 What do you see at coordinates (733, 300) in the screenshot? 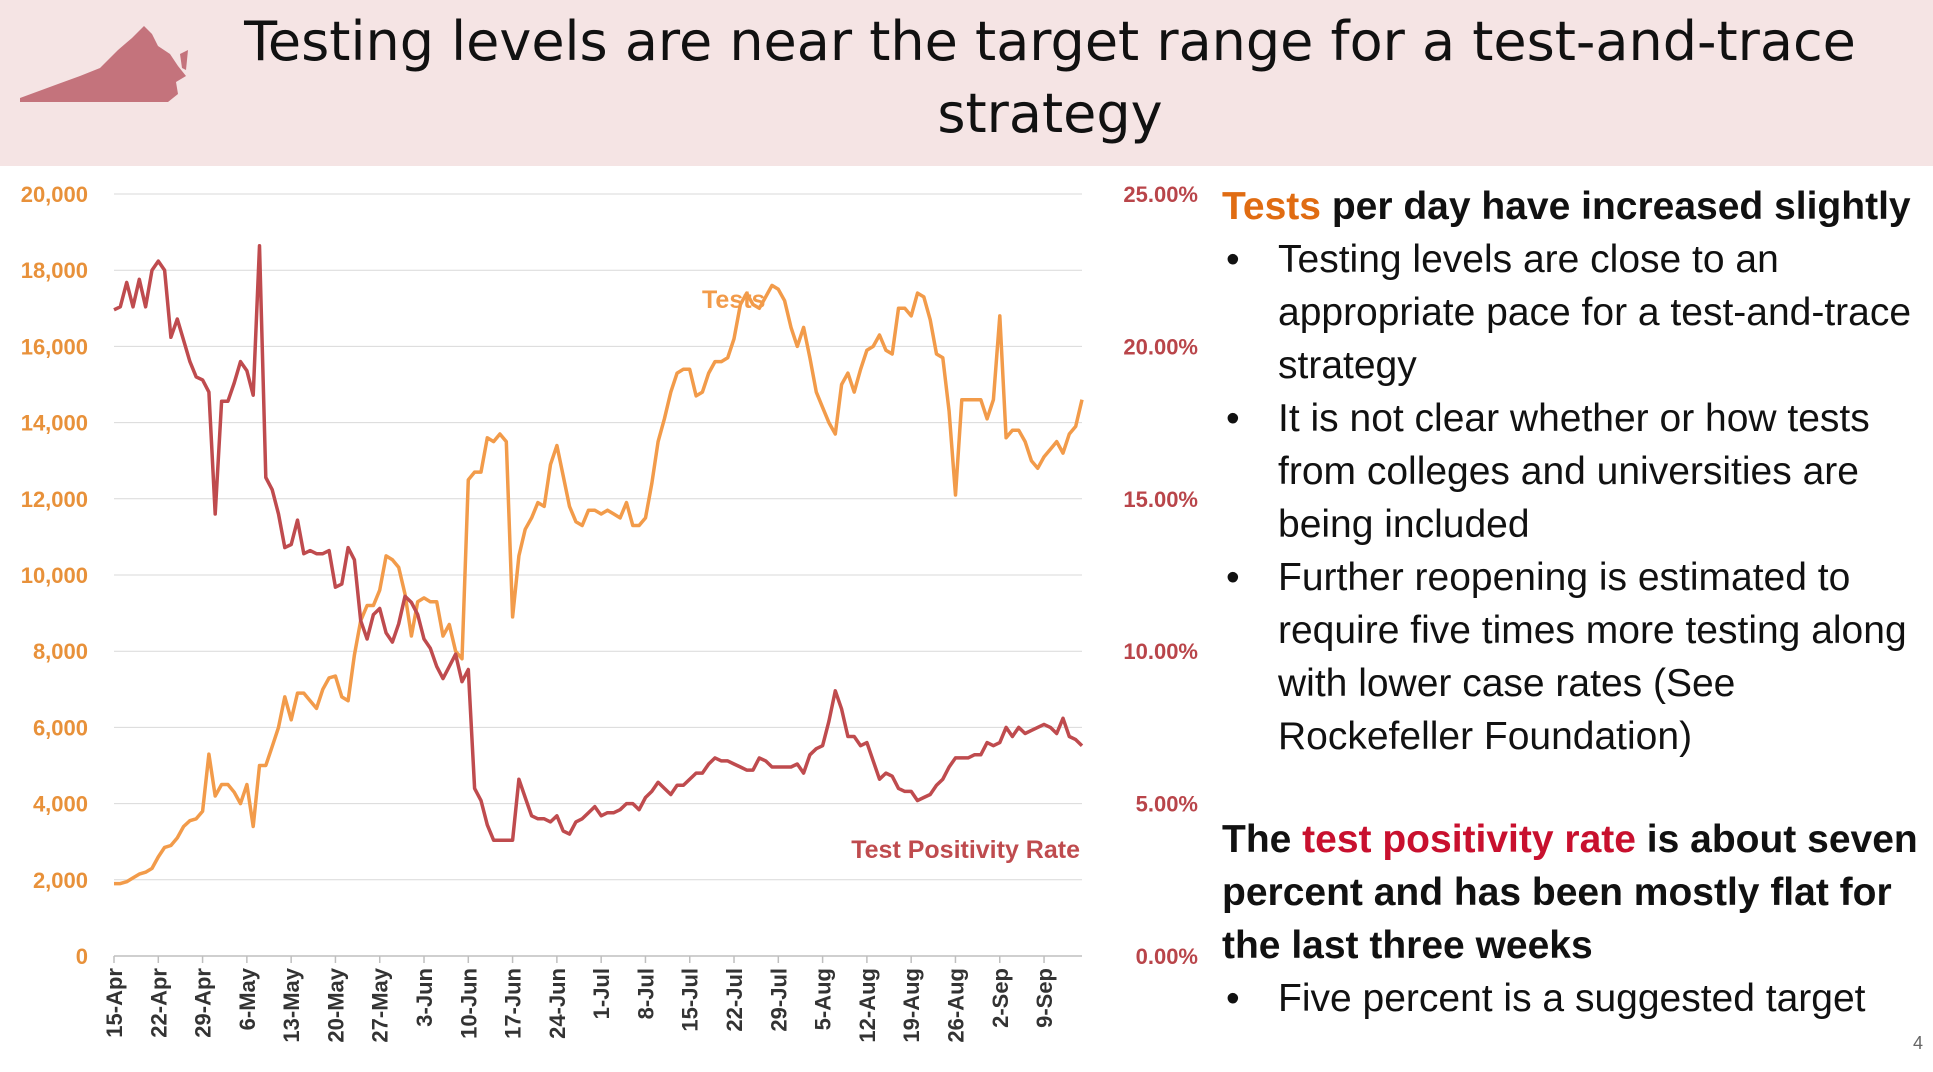
I see `annotation-tests: Tests` at bounding box center [733, 300].